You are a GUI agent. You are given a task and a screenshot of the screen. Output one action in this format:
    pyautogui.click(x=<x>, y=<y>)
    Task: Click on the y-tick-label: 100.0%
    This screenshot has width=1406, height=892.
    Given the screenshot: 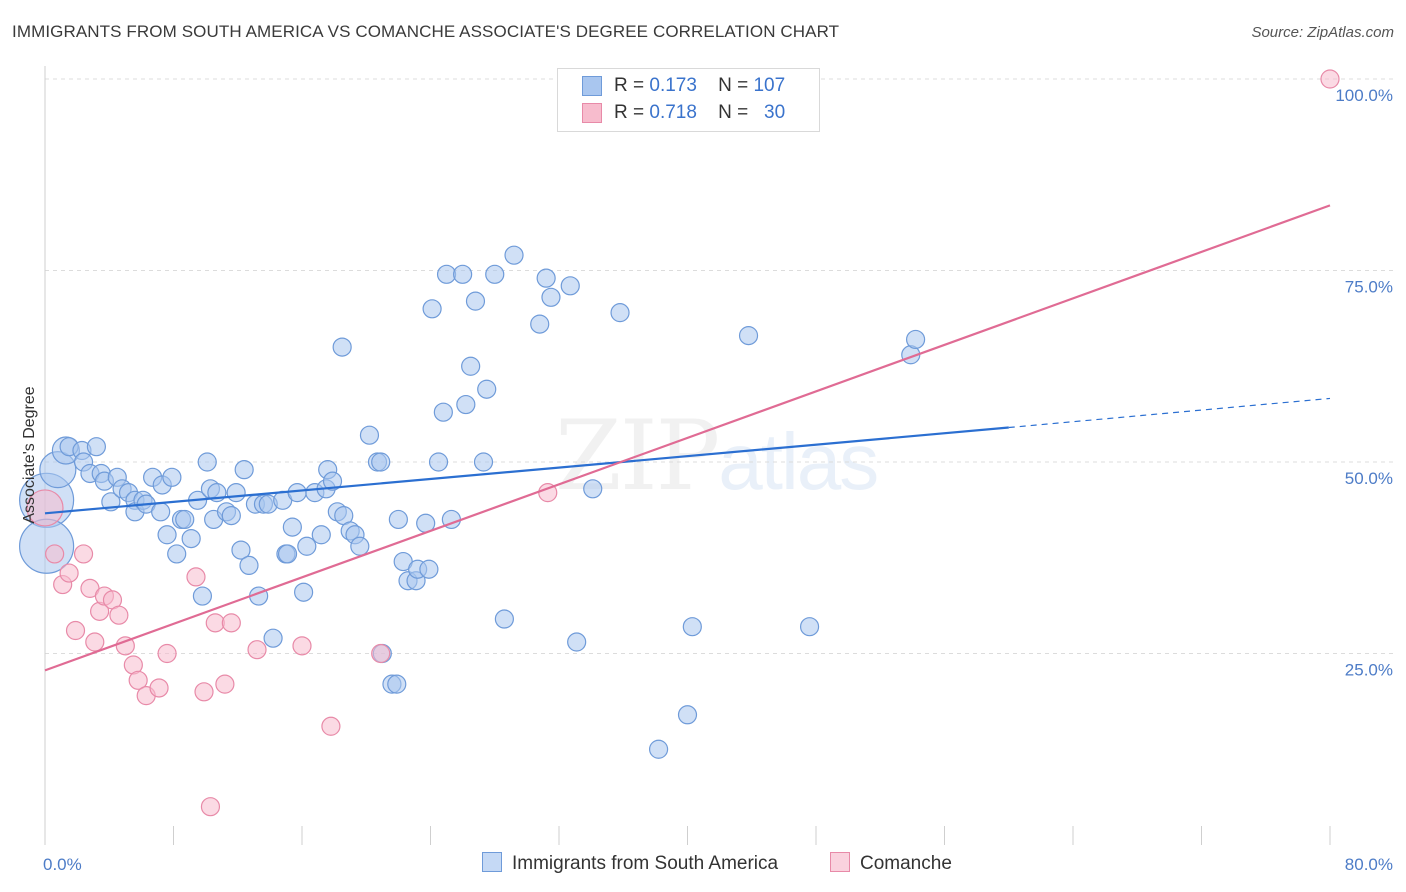 What is the action you would take?
    pyautogui.click(x=1364, y=95)
    